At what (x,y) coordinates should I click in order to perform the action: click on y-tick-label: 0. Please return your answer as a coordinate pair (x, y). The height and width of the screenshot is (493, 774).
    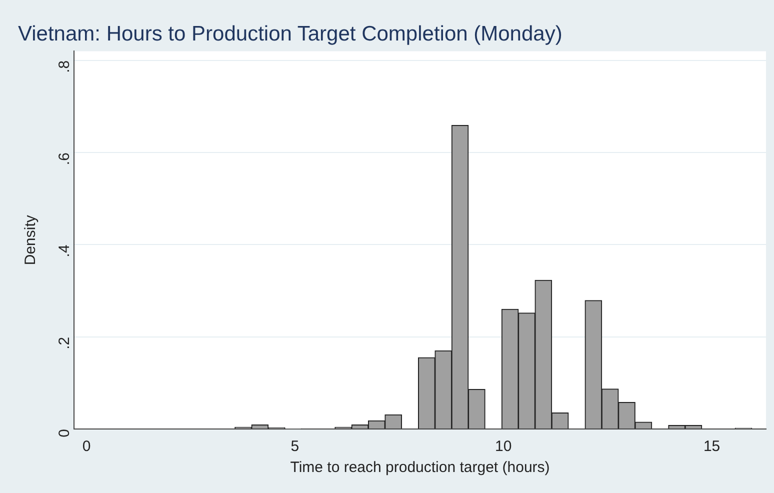
    Looking at the image, I should click on (65, 433).